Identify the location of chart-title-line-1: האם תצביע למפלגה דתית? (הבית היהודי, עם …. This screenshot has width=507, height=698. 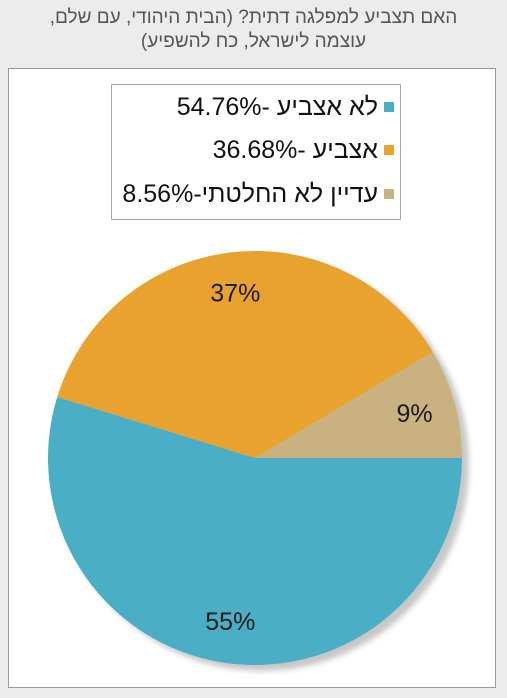
(253, 17).